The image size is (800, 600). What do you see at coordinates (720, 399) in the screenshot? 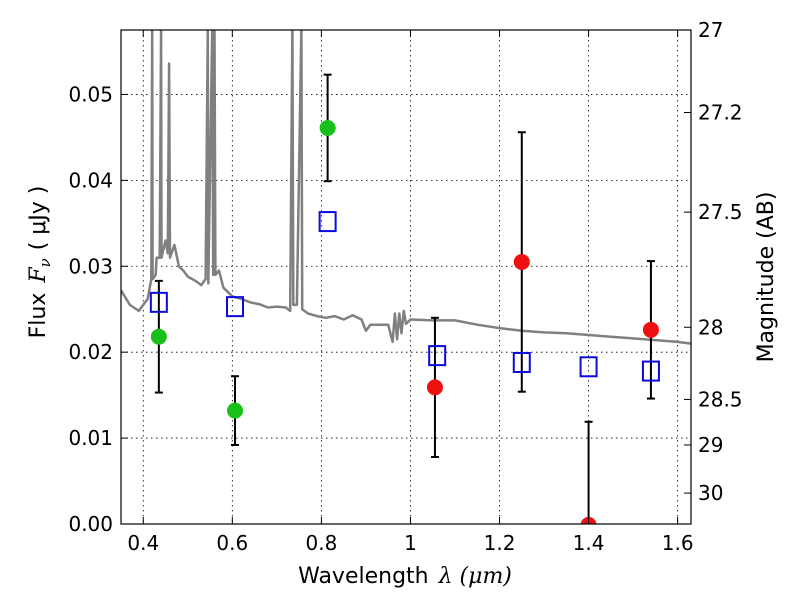
I see `y2-tick-label: 28.5` at bounding box center [720, 399].